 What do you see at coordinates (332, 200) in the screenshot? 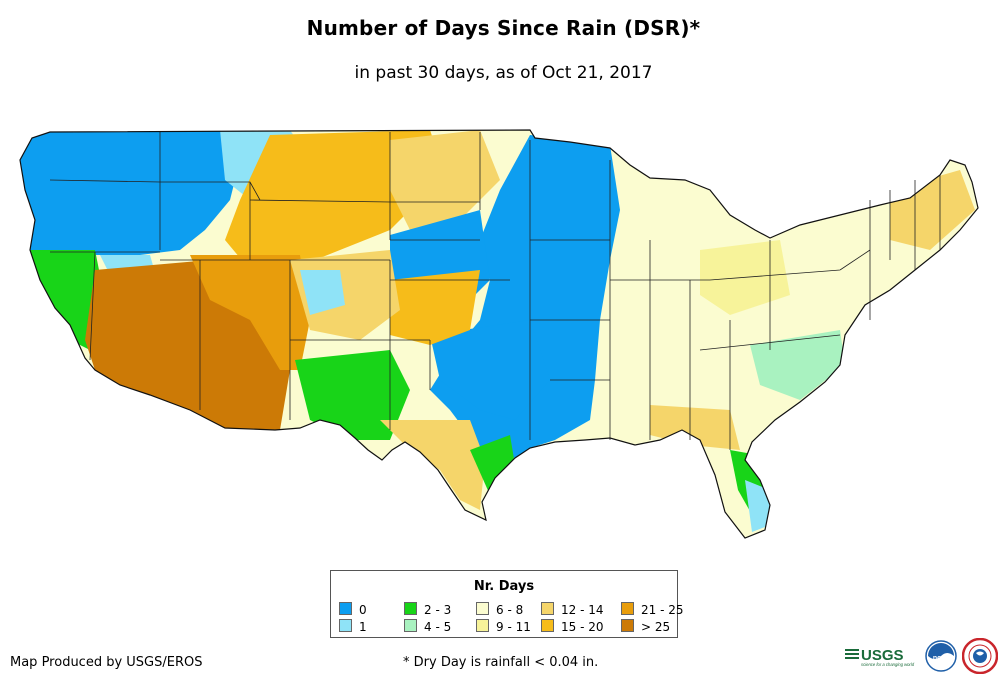
I see `zone-plains-north` at bounding box center [332, 200].